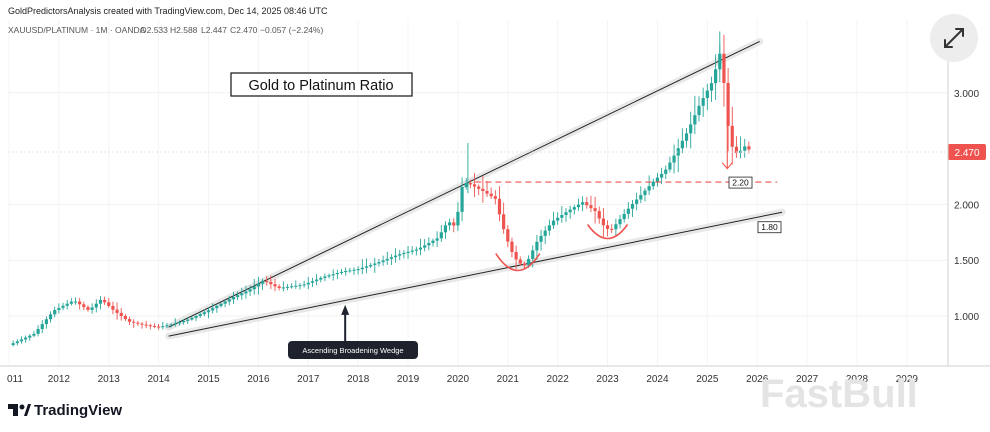  Describe the element at coordinates (966, 317) in the screenshot. I see `y-tick-label: 1.000` at that location.